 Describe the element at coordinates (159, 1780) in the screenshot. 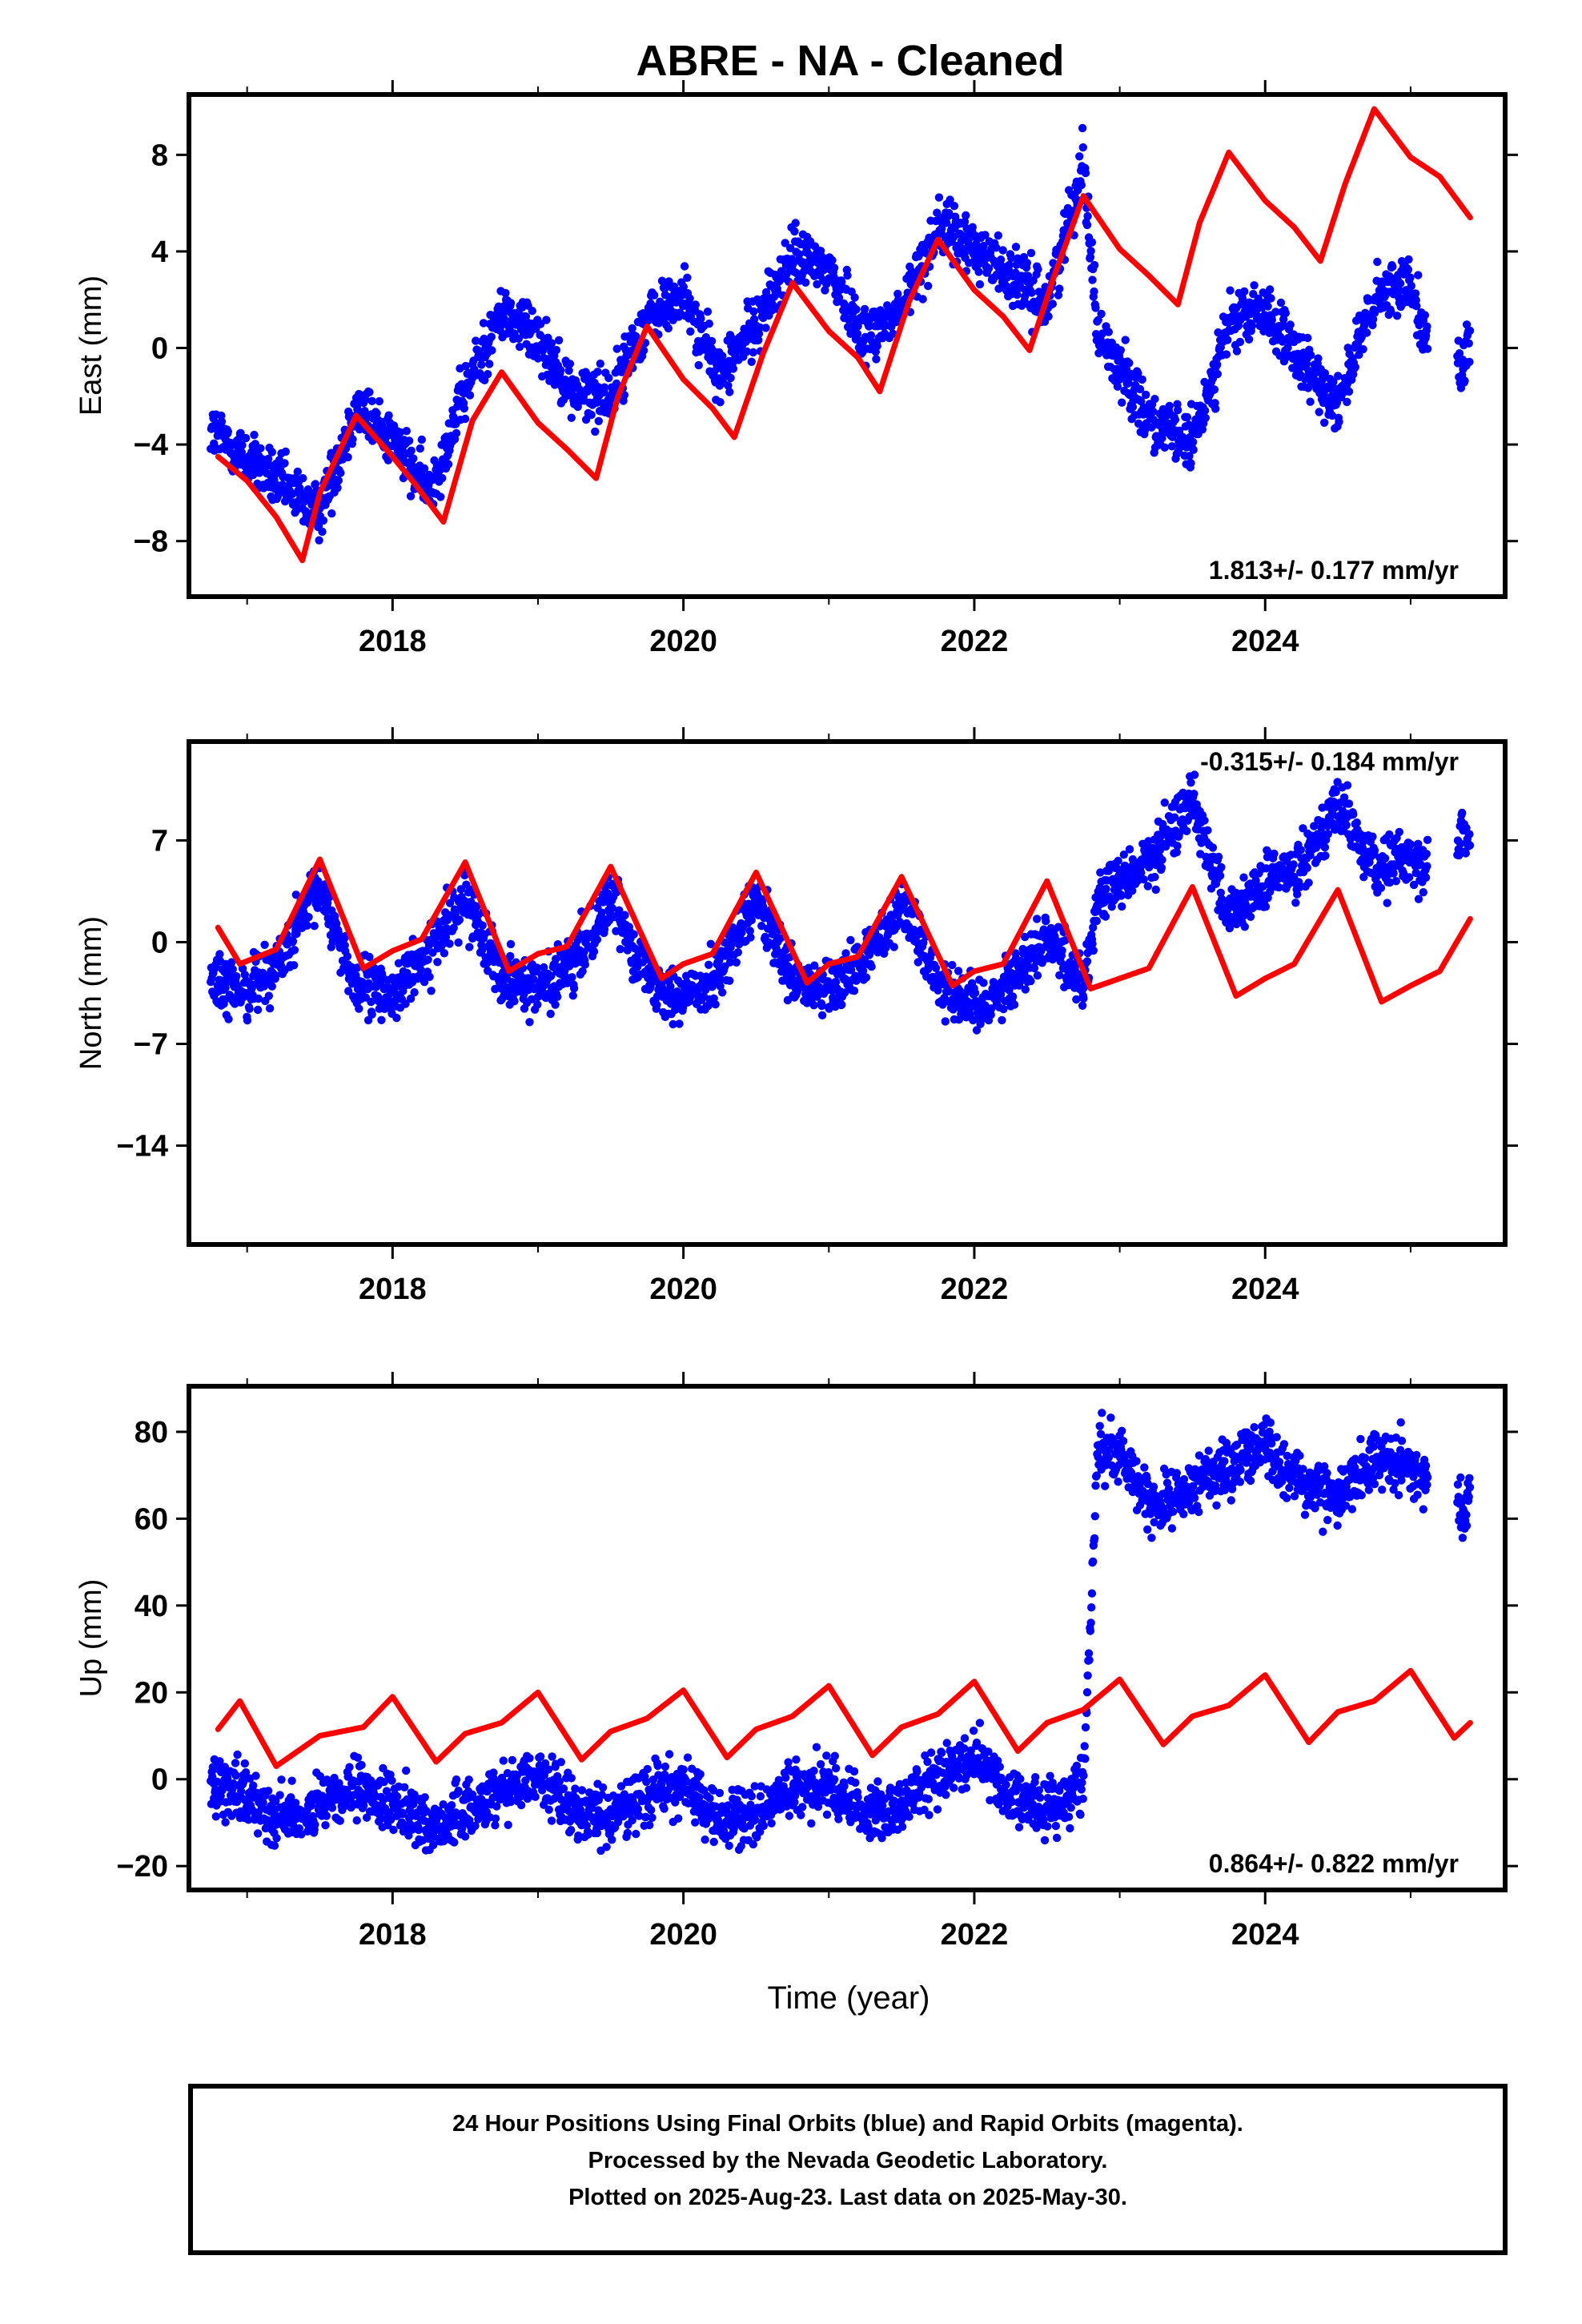

I see `y-tick-label: 0` at that location.